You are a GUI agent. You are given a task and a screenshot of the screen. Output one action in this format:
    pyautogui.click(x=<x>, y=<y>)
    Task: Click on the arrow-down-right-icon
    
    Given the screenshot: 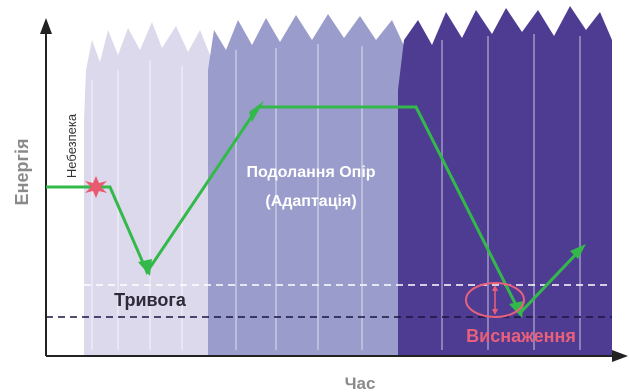 What is the action you would take?
    pyautogui.click(x=516, y=309)
    